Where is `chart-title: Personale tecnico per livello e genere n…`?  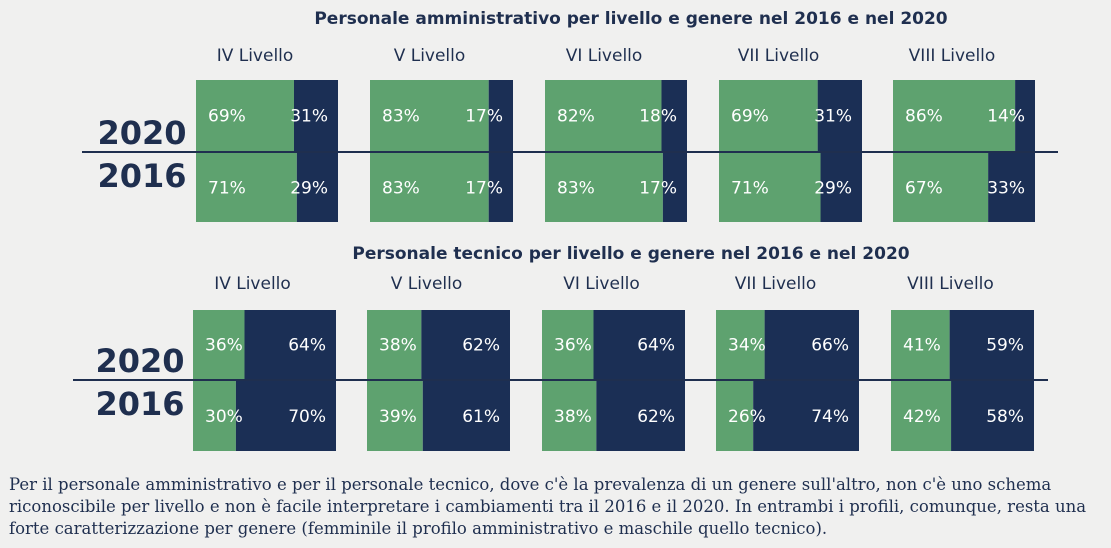
chart-title: Personale tecnico per livello e genere n… is located at coordinates (630, 254).